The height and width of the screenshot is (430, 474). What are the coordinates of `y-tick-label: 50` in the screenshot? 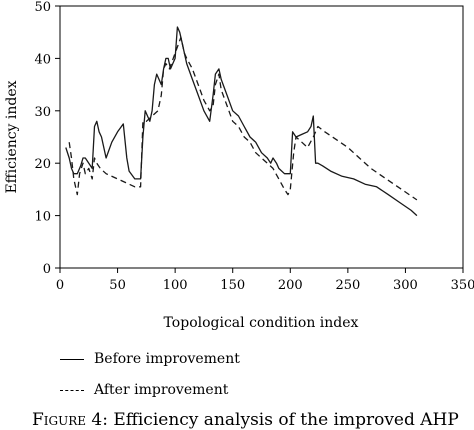 It's located at (42, 7).